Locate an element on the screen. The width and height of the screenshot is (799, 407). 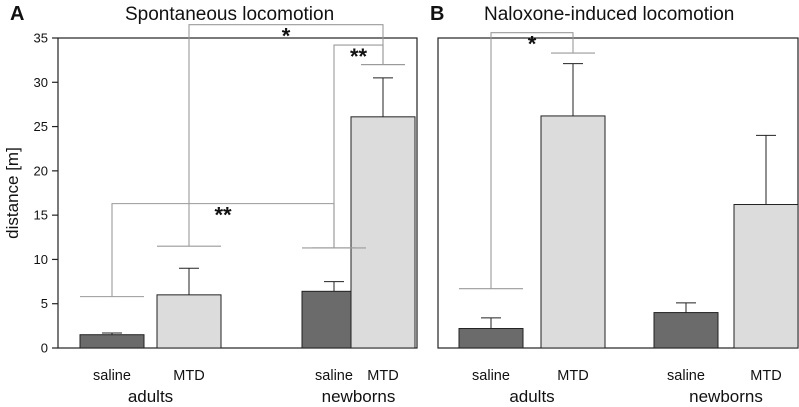
y-tick-label: 35 is located at coordinates (41, 38).